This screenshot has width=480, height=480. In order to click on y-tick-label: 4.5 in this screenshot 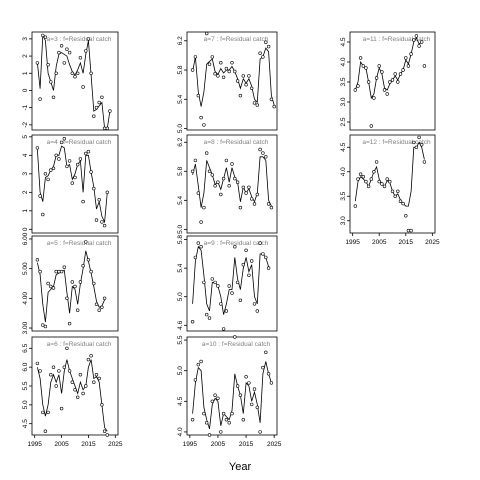, I will do `click(343, 41)`.